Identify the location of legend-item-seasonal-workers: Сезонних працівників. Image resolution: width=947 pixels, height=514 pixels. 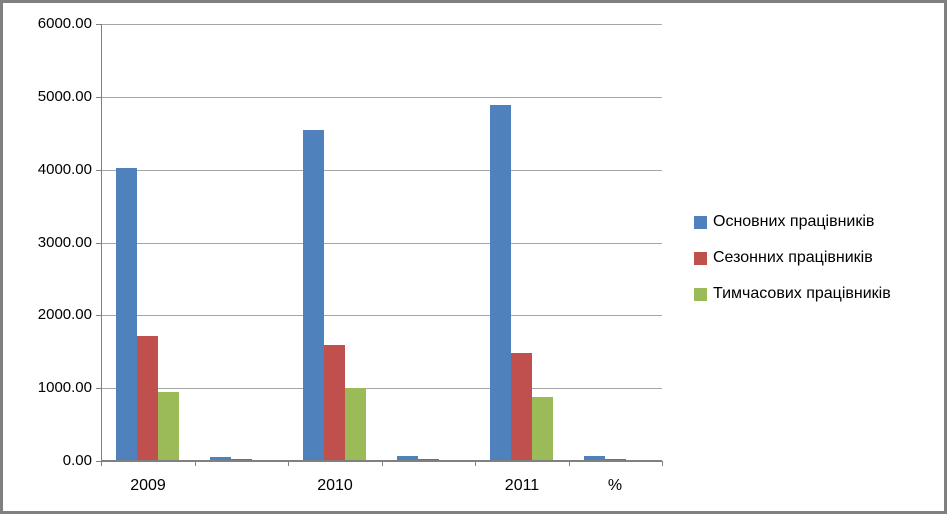
(792, 258).